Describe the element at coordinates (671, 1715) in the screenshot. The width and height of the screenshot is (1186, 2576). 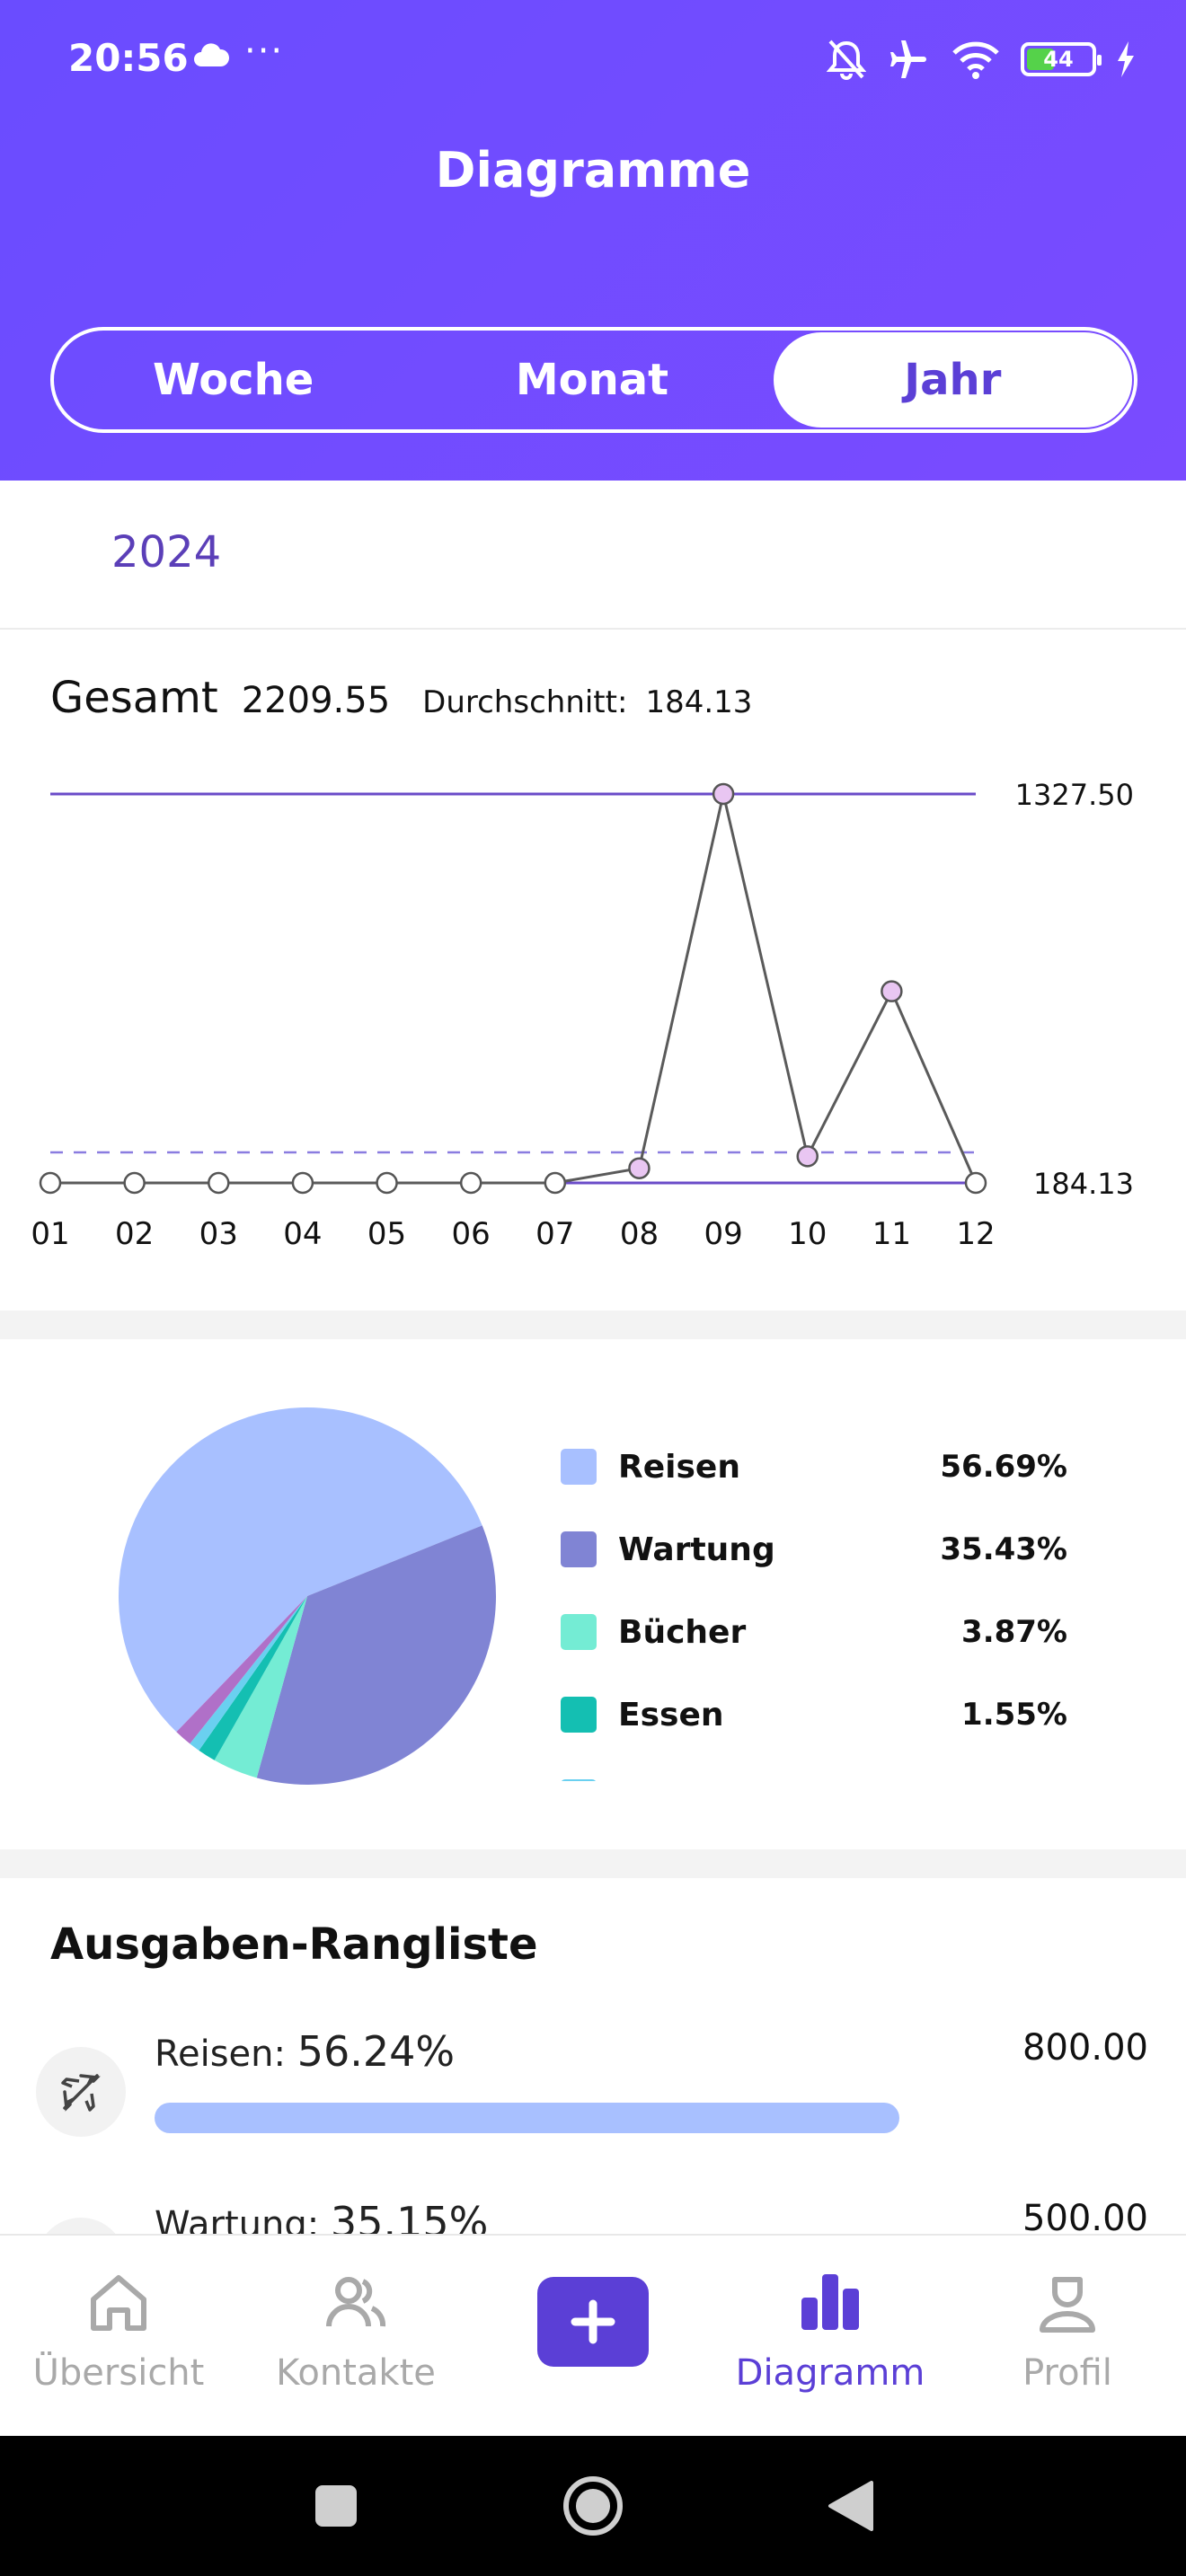
I see `legend-name: Essen` at that location.